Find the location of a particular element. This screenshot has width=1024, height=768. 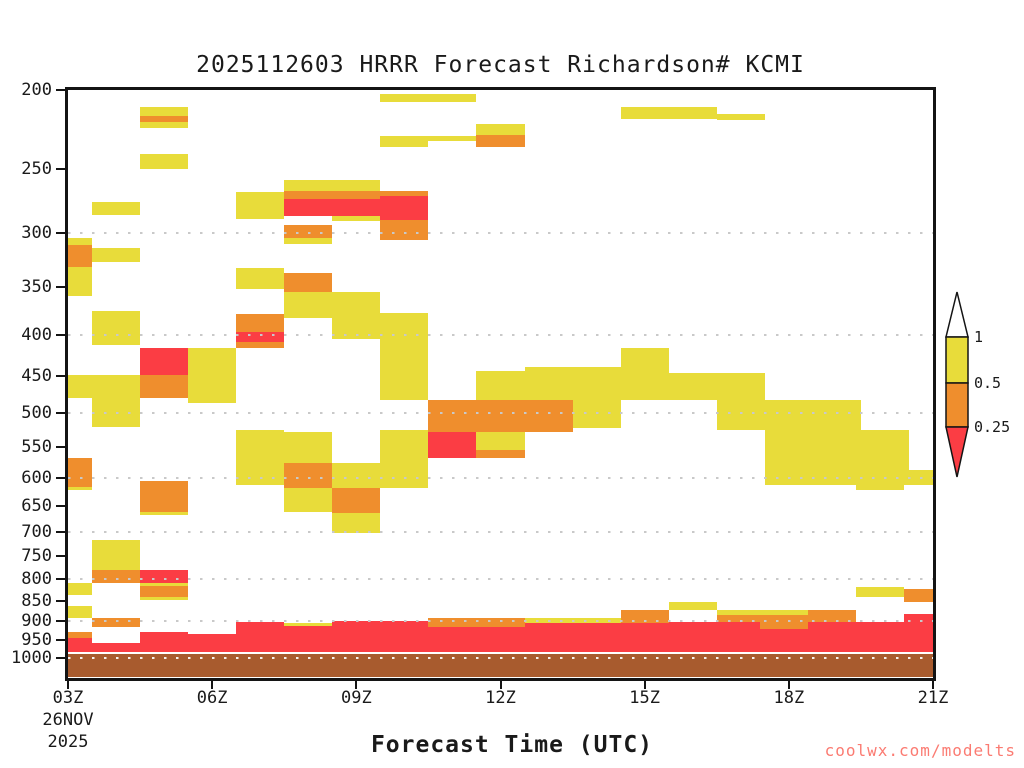

x-axis-tick-label: 06Z is located at coordinates (212, 698).